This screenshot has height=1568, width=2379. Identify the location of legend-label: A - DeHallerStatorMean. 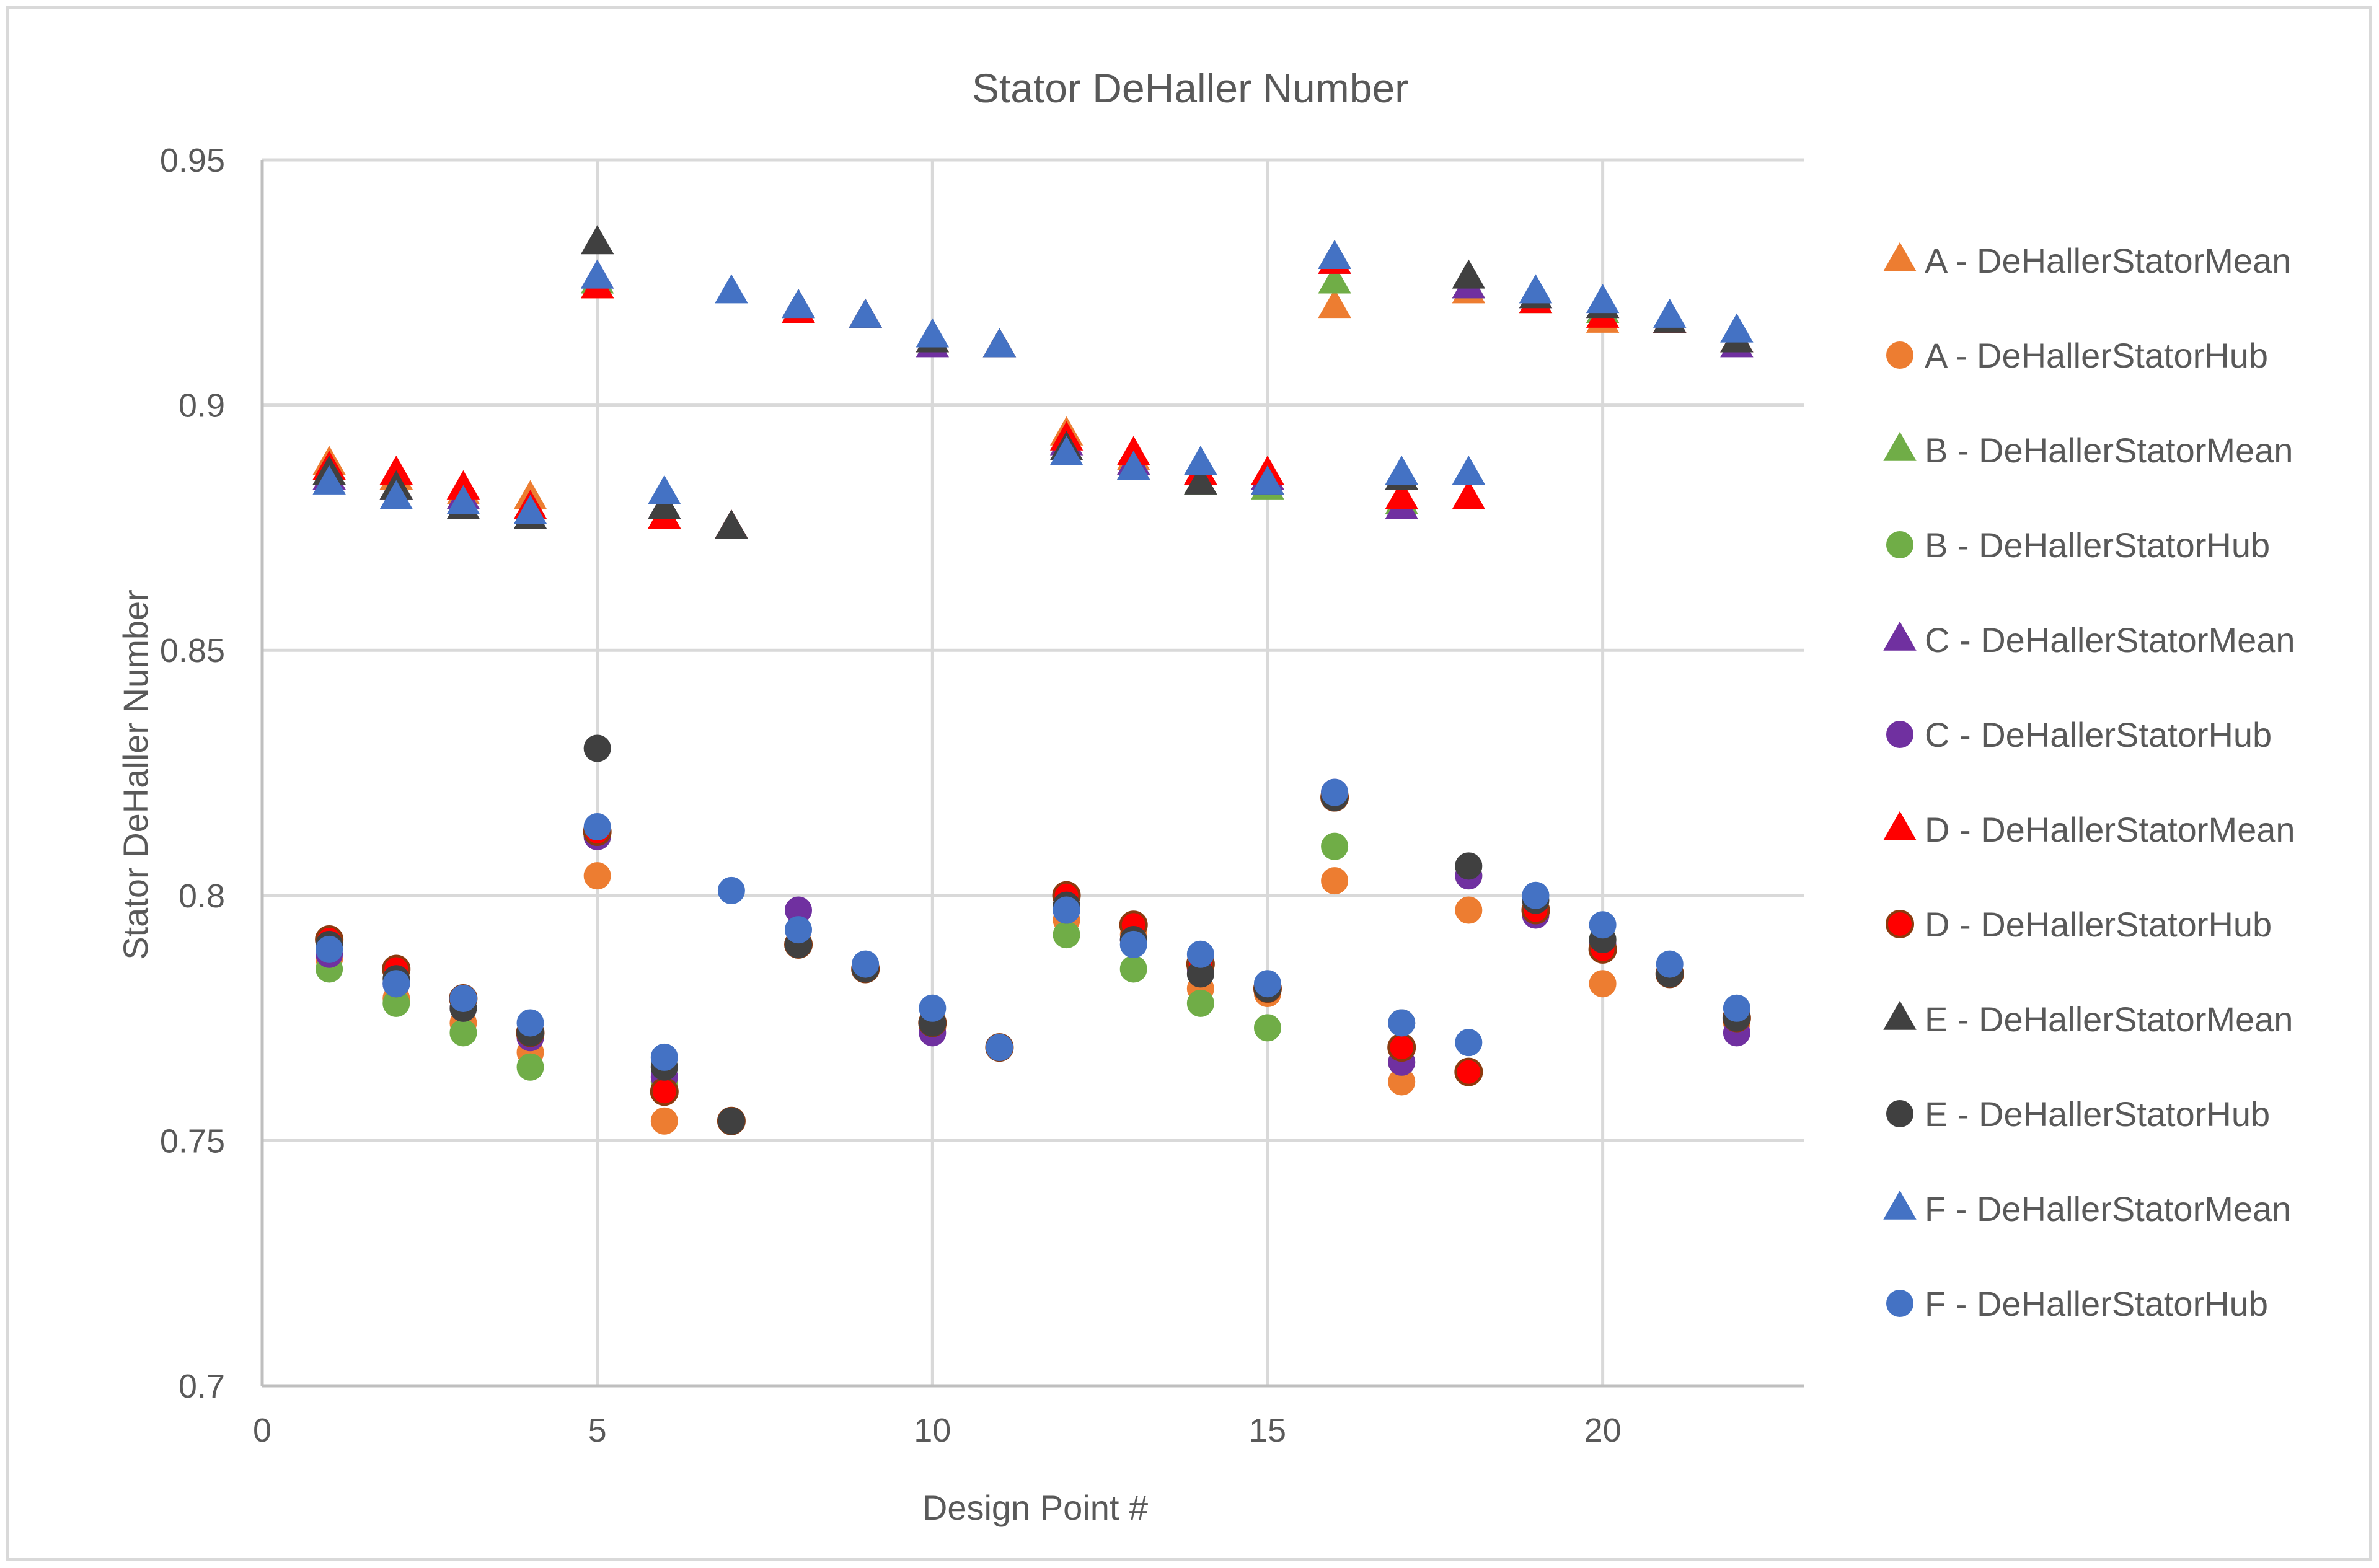
(2108, 260).